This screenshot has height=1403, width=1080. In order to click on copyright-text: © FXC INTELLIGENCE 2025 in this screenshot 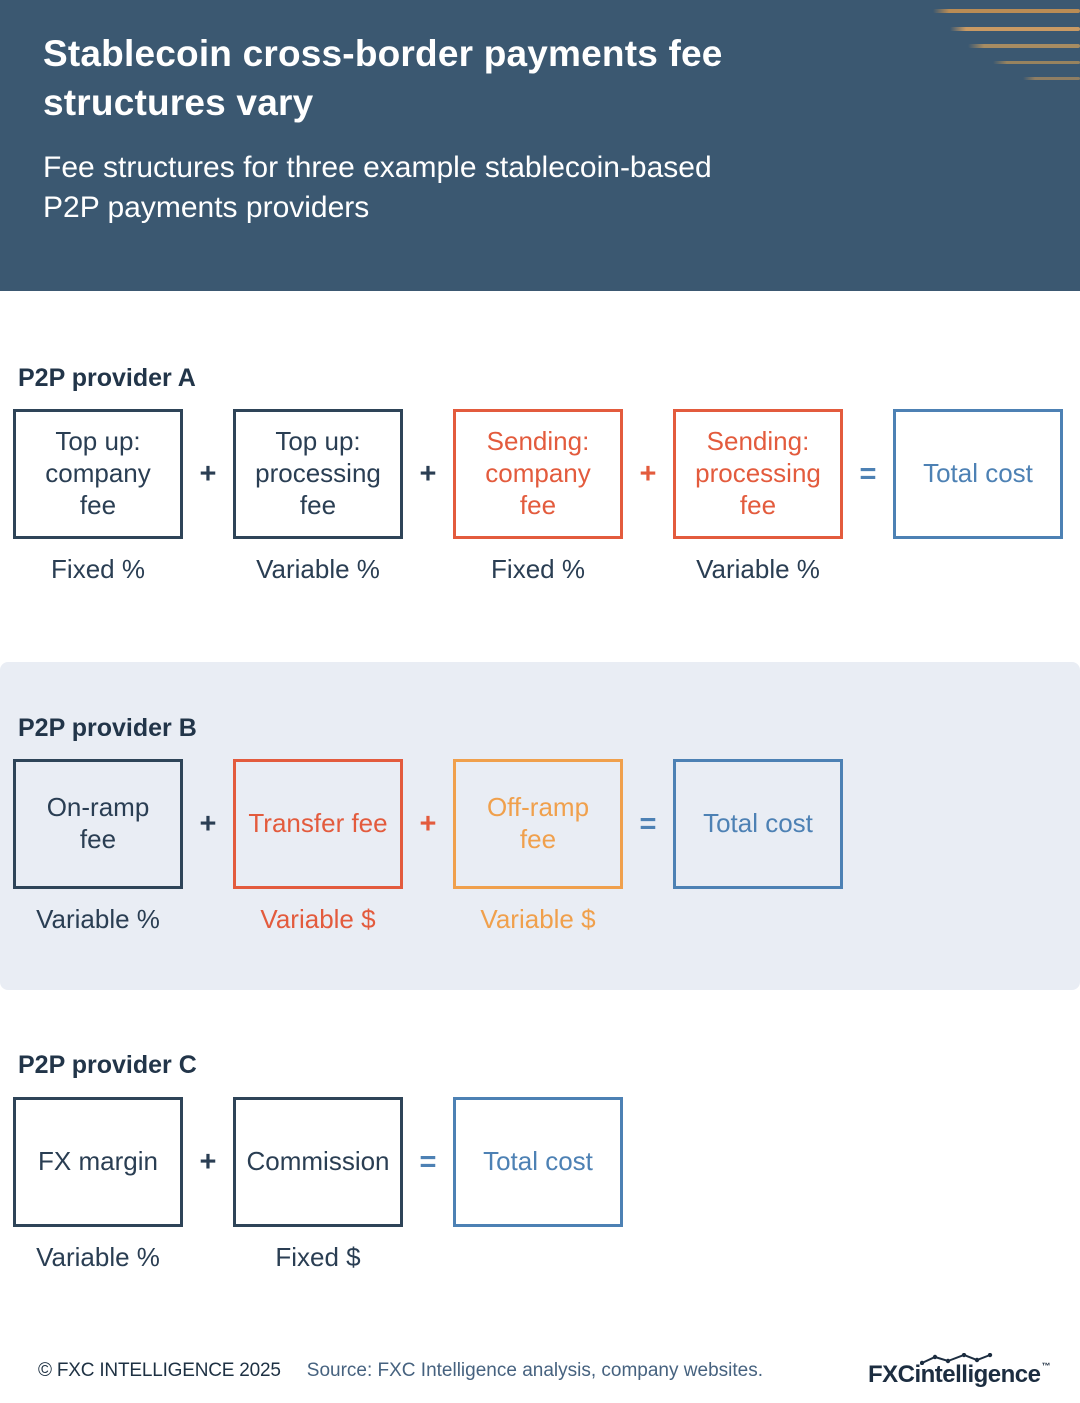, I will do `click(159, 1370)`.